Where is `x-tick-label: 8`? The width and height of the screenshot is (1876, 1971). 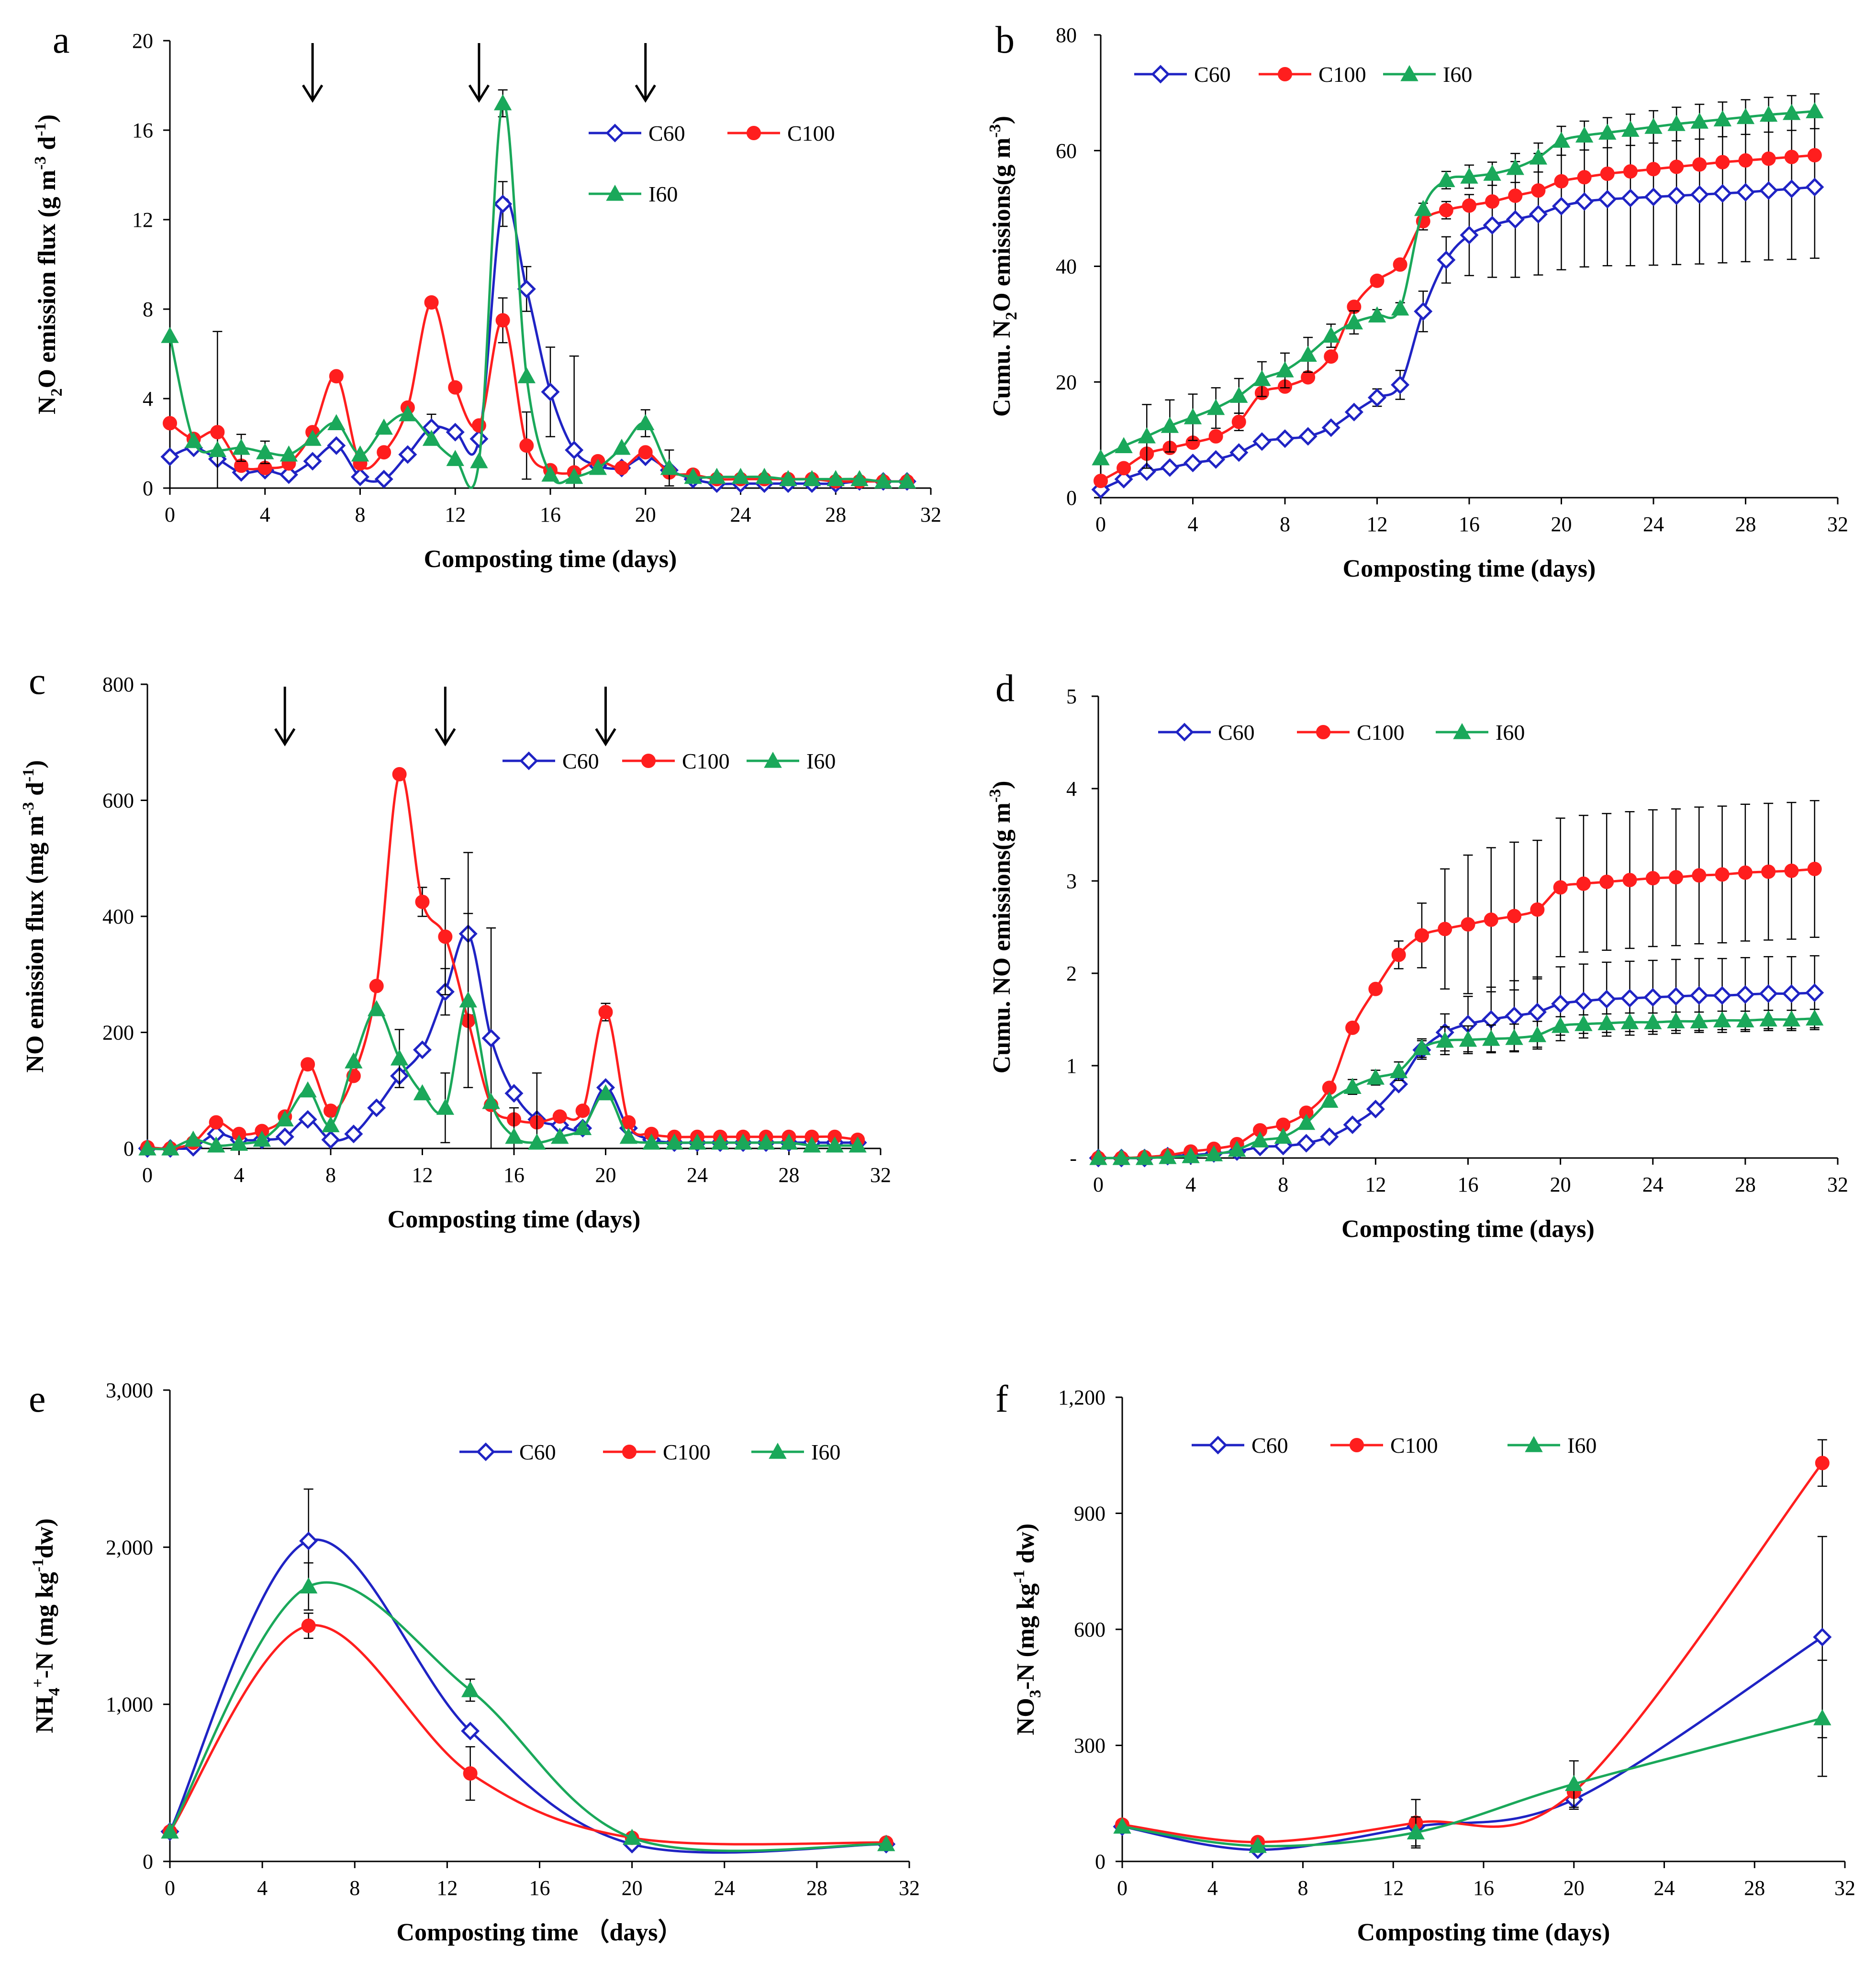
x-tick-label: 8 is located at coordinates (1283, 1184).